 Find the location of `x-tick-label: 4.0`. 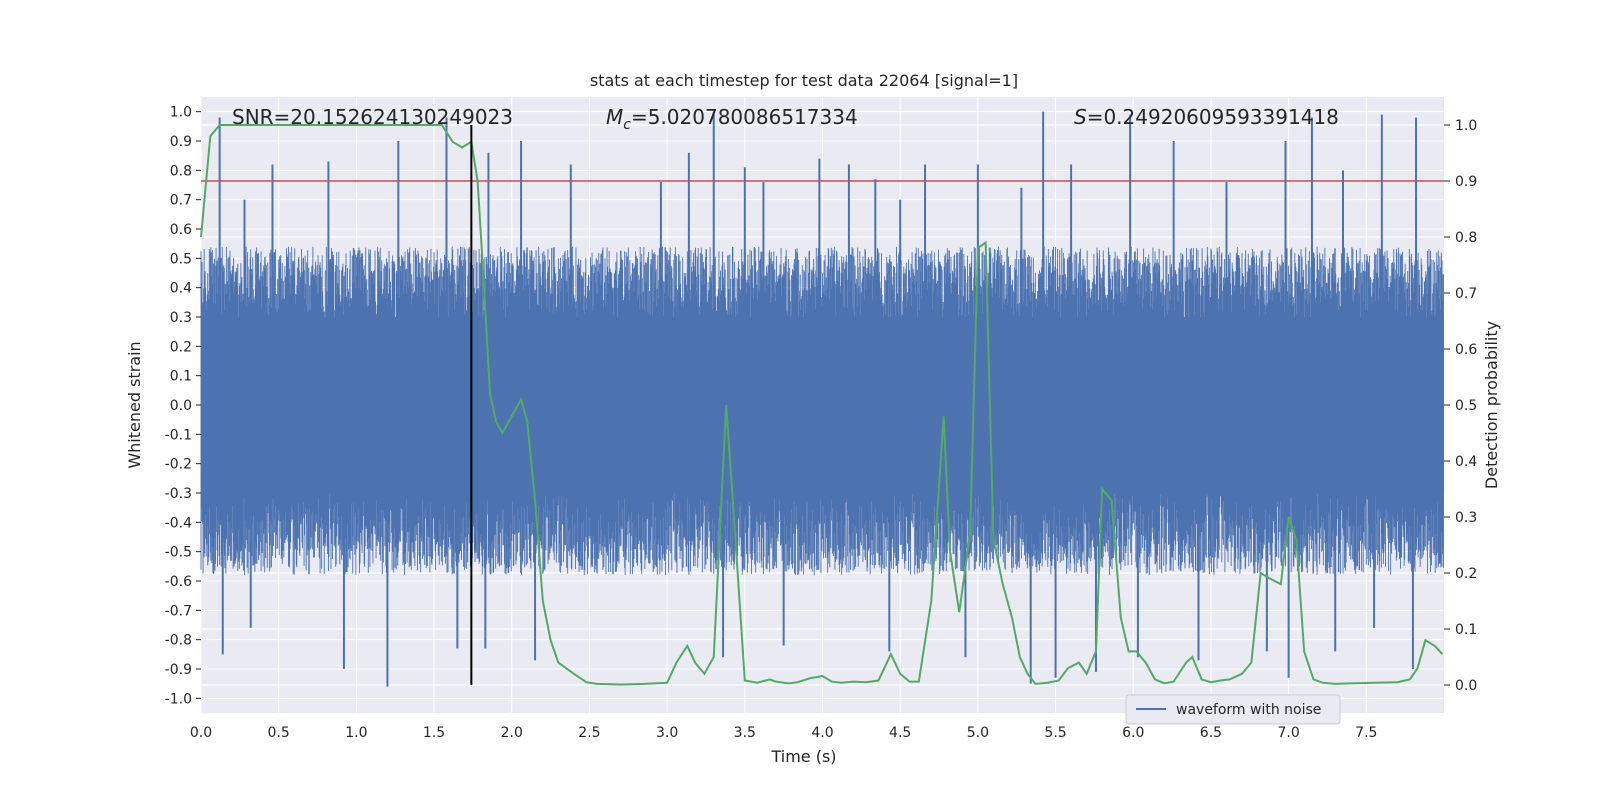

x-tick-label: 4.0 is located at coordinates (822, 733).